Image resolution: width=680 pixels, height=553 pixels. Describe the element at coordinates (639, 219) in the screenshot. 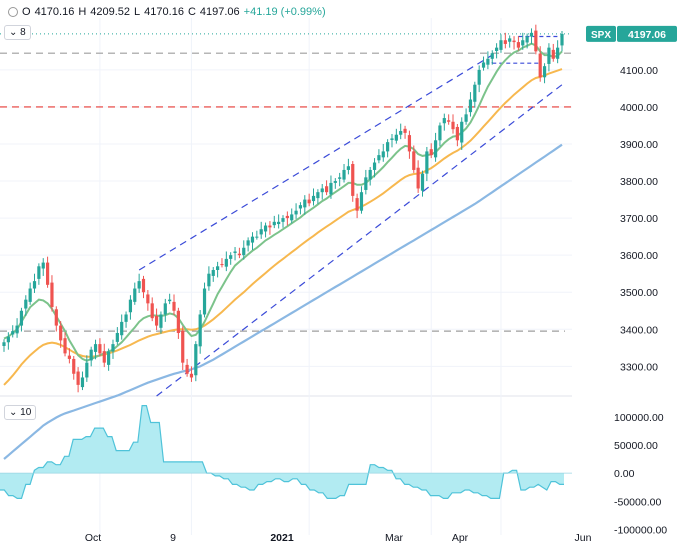

I see `y-tick-label: 3700.00` at that location.